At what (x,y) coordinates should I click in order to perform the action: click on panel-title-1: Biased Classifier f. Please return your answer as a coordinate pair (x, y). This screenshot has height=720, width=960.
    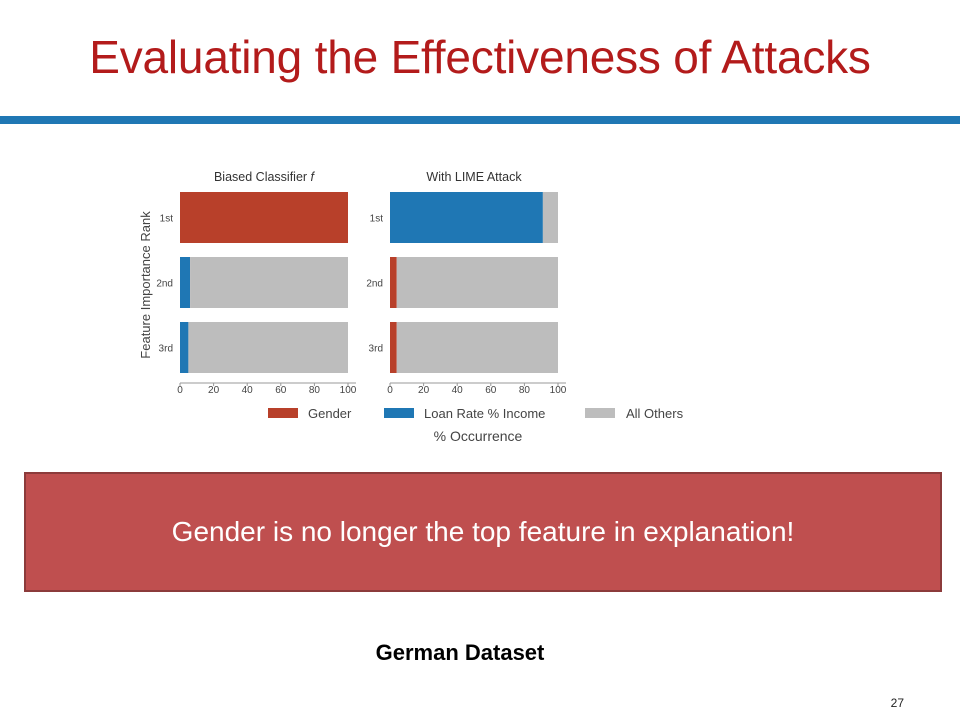
    Looking at the image, I should click on (265, 177).